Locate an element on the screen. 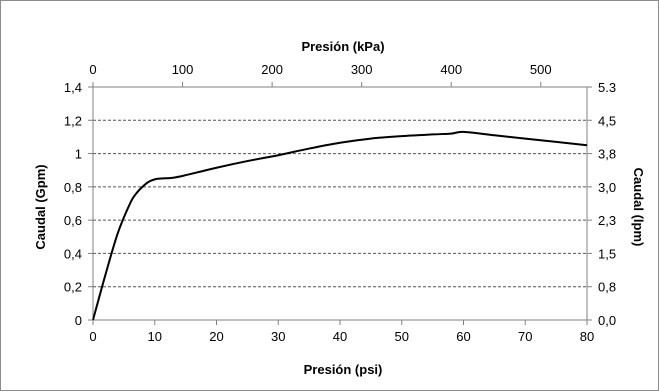 This screenshot has height=392, width=659. y-tick-label: 0 is located at coordinates (78, 320).